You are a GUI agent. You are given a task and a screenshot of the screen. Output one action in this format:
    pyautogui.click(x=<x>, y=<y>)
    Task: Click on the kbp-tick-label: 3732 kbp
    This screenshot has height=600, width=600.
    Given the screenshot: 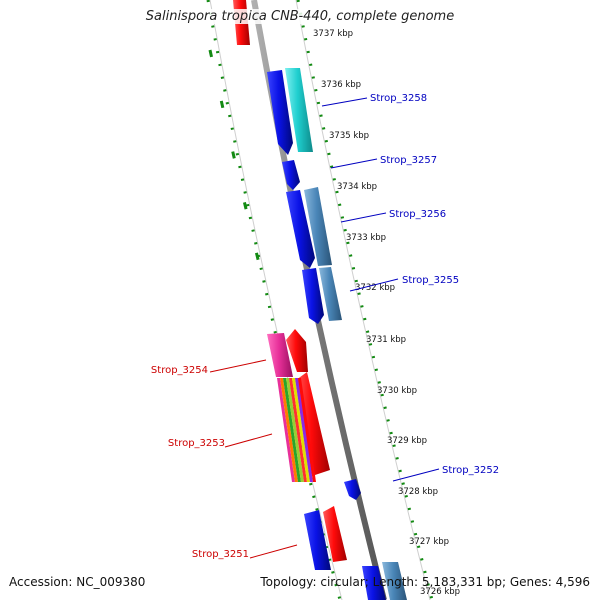 What is the action you would take?
    pyautogui.click(x=375, y=288)
    